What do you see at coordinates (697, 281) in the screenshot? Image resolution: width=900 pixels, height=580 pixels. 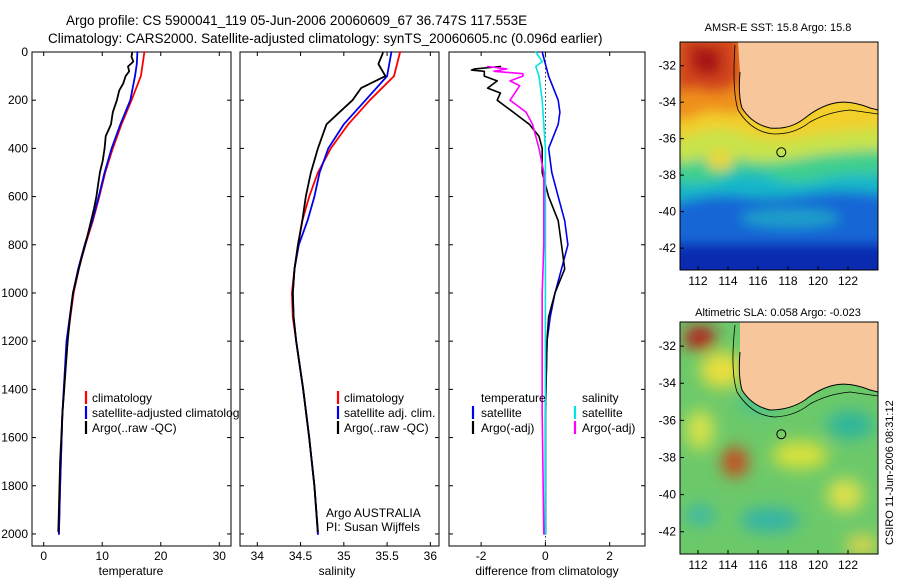 I see `map-x-tick-label: 112` at bounding box center [697, 281].